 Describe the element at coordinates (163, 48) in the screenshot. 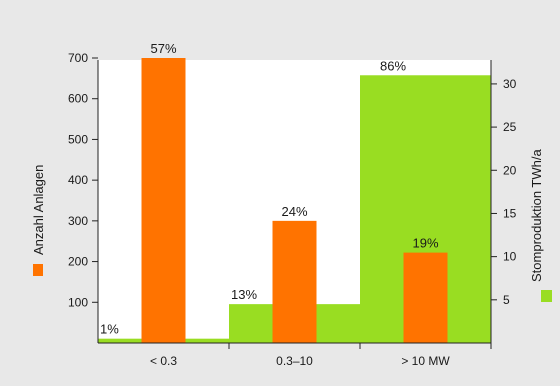

I see `data-label-anzahl-0: 57%` at that location.